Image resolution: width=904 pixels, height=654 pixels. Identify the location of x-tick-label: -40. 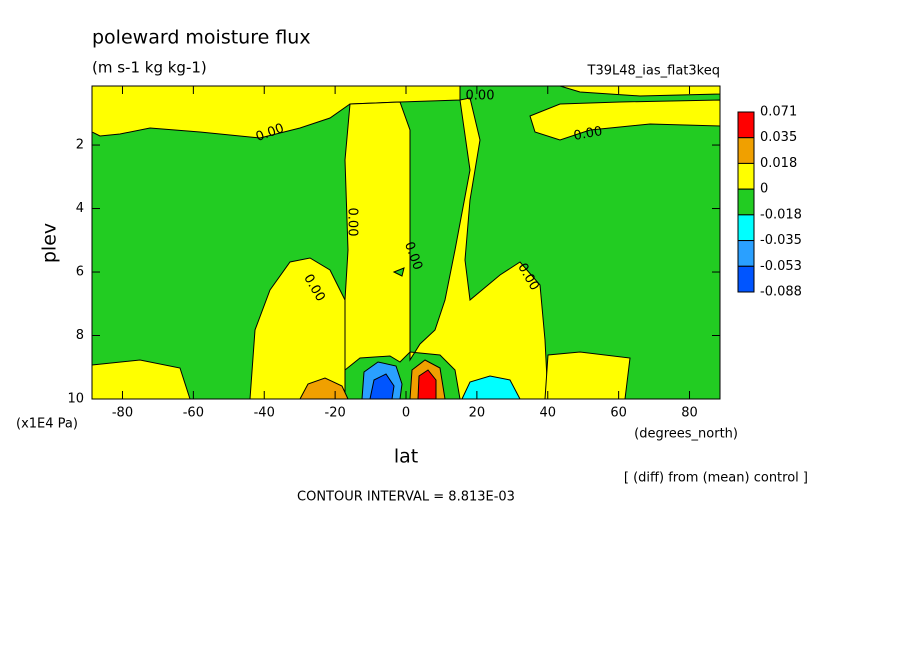
(264, 413).